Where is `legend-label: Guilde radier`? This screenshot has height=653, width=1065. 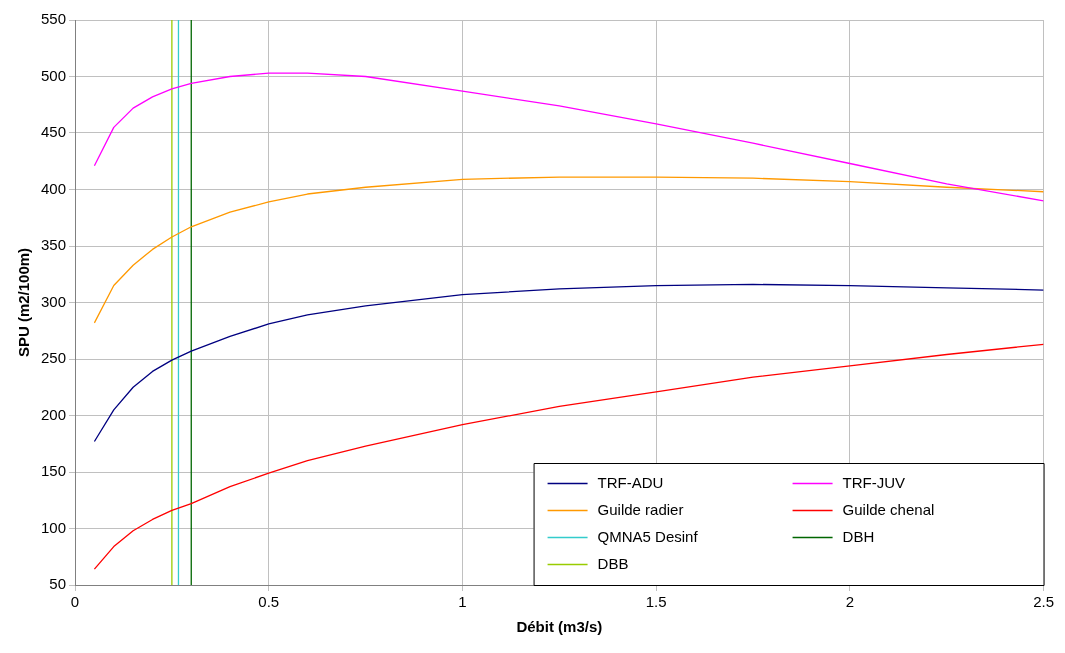 legend-label: Guilde radier is located at coordinates (640, 509).